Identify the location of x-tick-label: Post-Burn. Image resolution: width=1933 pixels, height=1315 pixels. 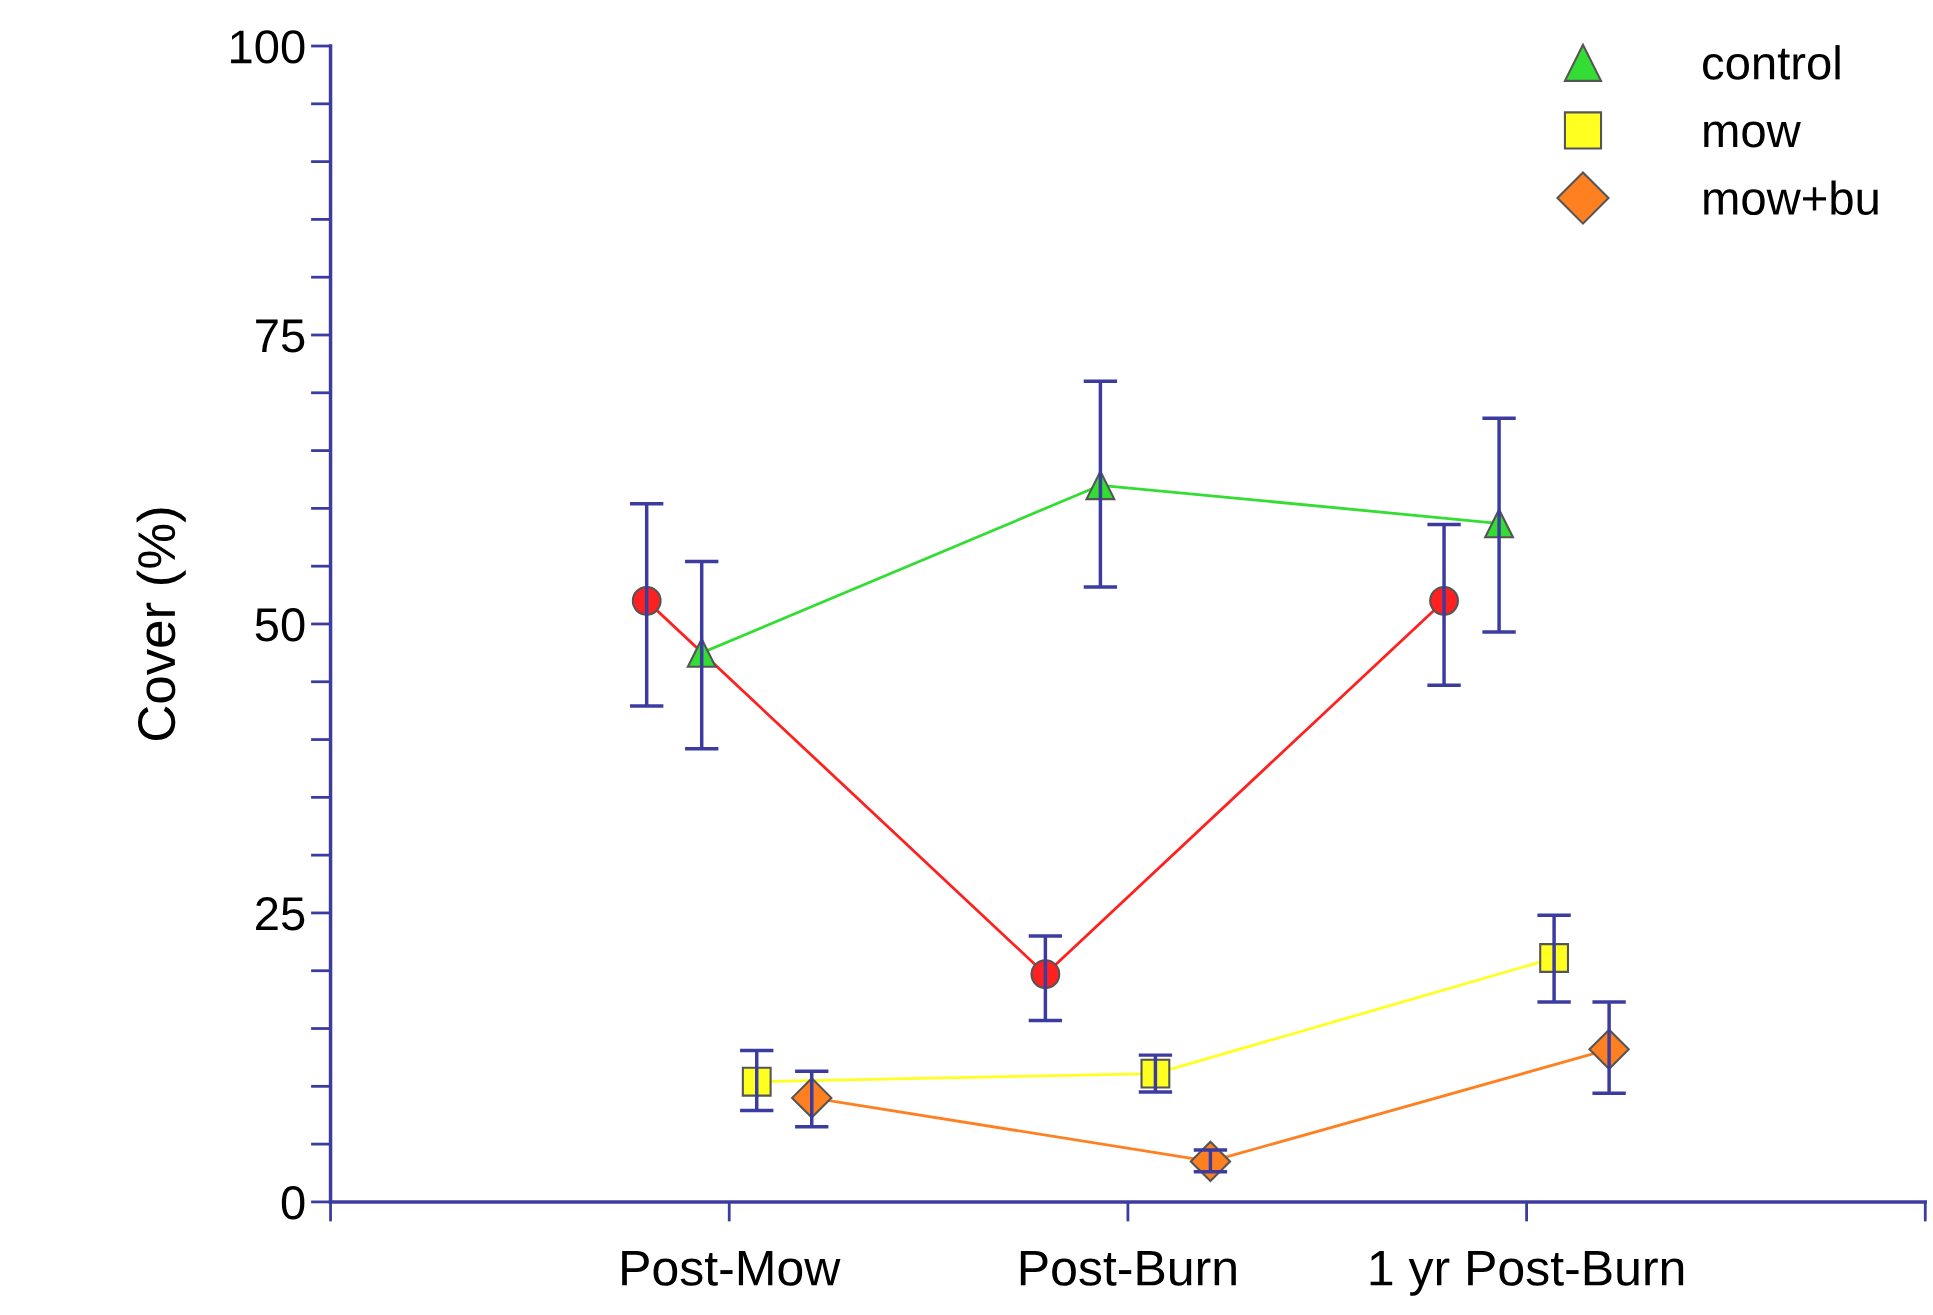
(1128, 1268).